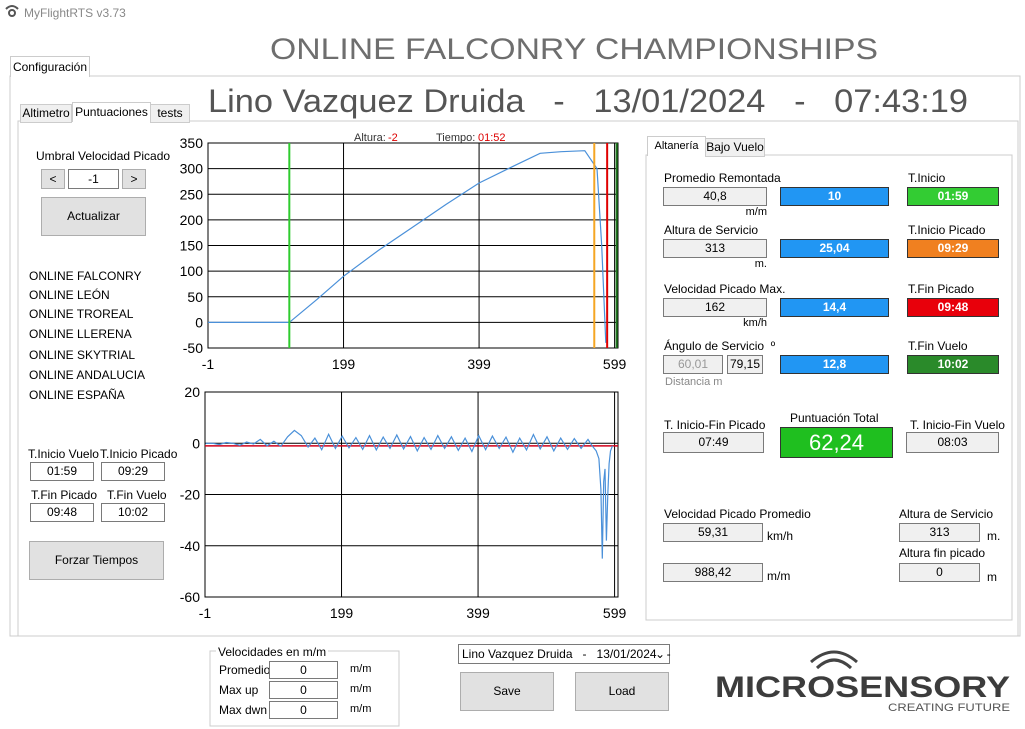  What do you see at coordinates (82, 355) in the screenshot?
I see `team-item: ONLINE SKYTRIAL` at bounding box center [82, 355].